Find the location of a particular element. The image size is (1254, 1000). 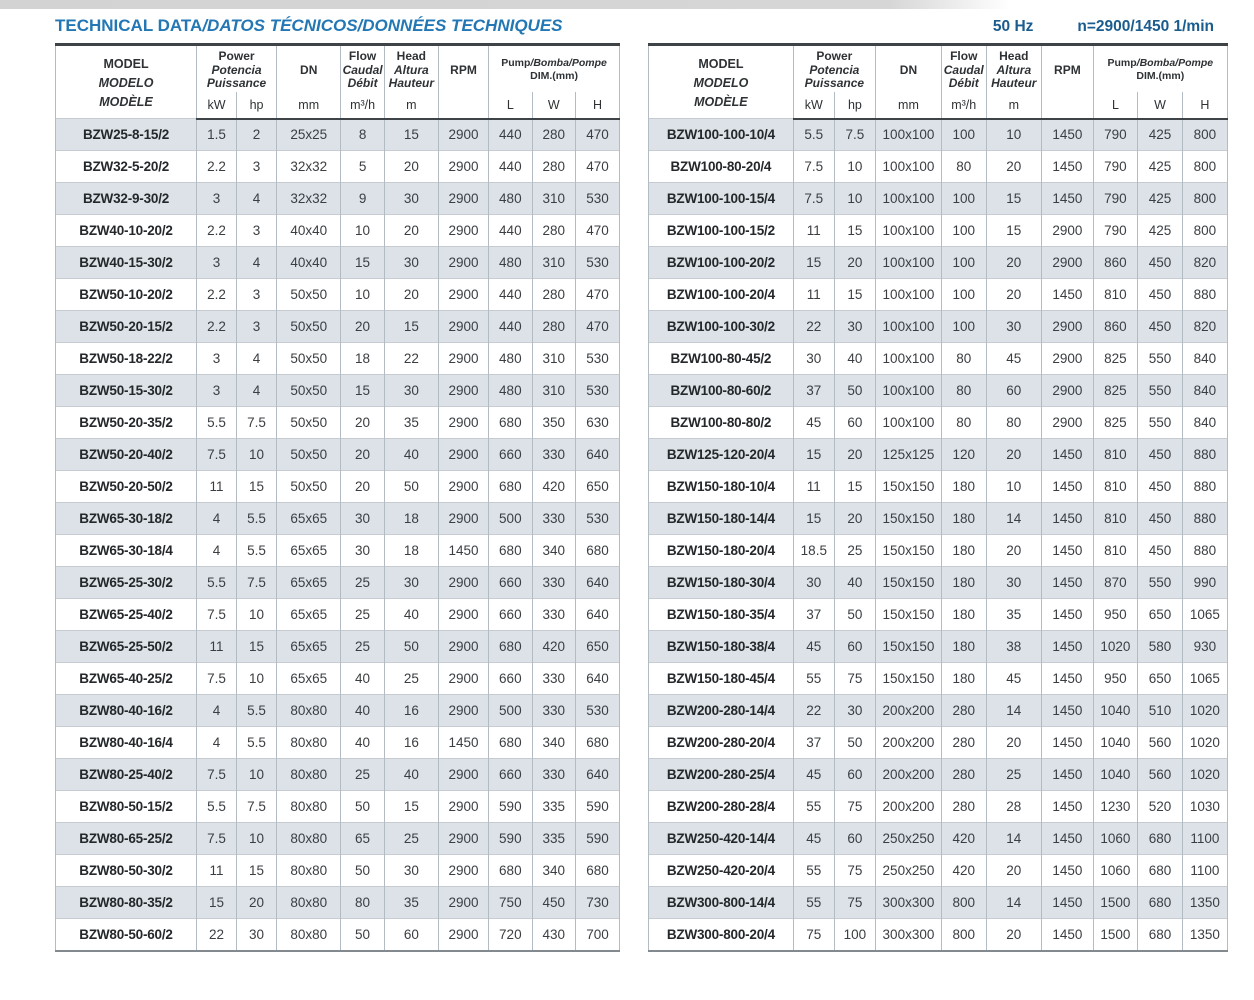

kw-cell: 4 is located at coordinates (217, 710).